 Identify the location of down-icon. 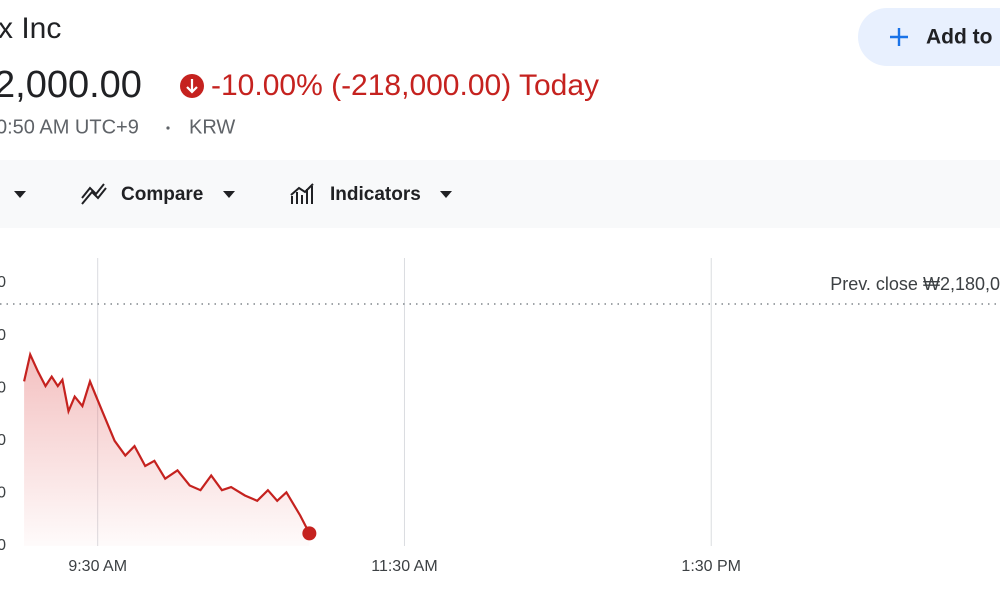
(192, 86).